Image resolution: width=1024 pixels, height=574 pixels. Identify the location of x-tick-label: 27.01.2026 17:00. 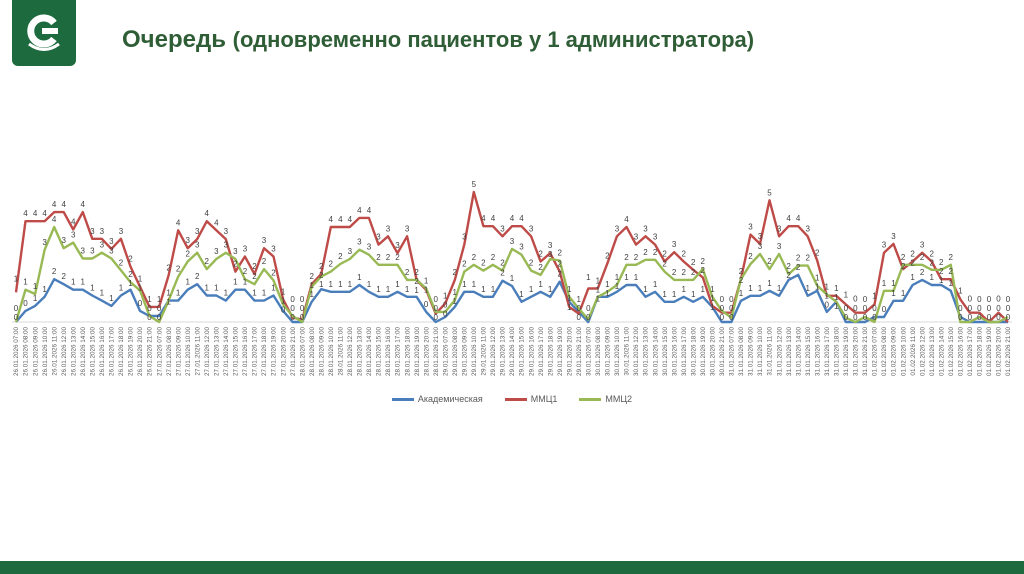
(255, 352).